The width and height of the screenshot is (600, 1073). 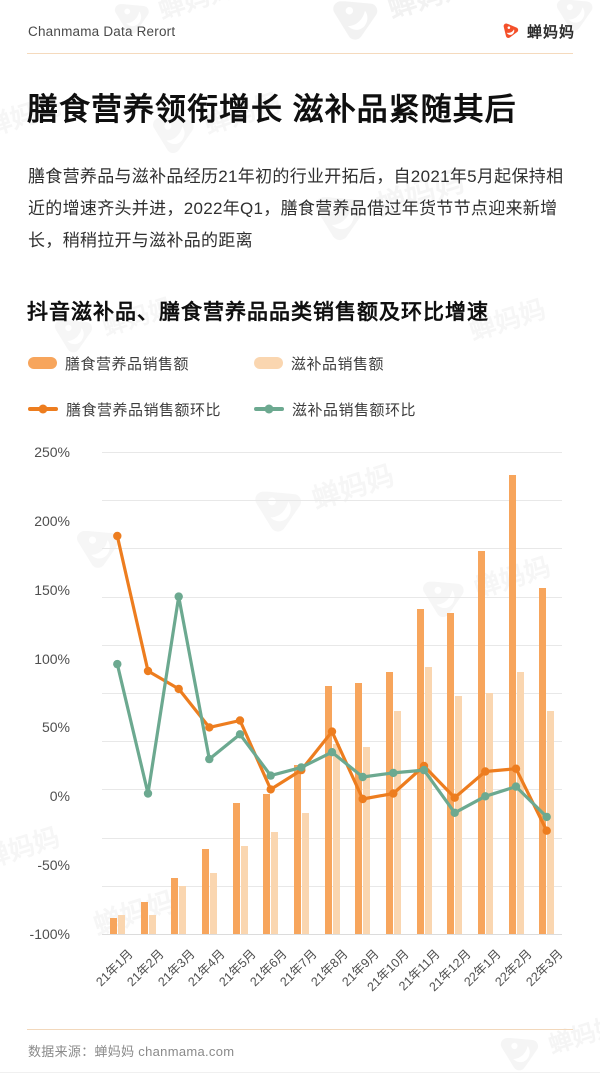 What do you see at coordinates (144, 918) in the screenshot?
I see `bar-膳食营养品销售额-21年2月` at bounding box center [144, 918].